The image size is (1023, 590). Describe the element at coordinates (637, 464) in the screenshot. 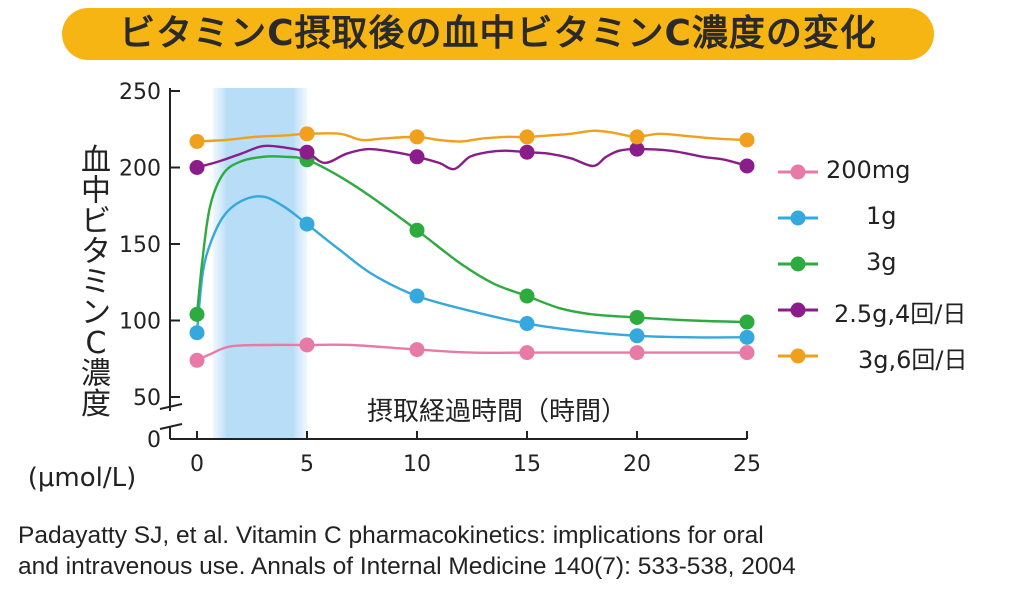

I see `x-tick-label: 20` at that location.